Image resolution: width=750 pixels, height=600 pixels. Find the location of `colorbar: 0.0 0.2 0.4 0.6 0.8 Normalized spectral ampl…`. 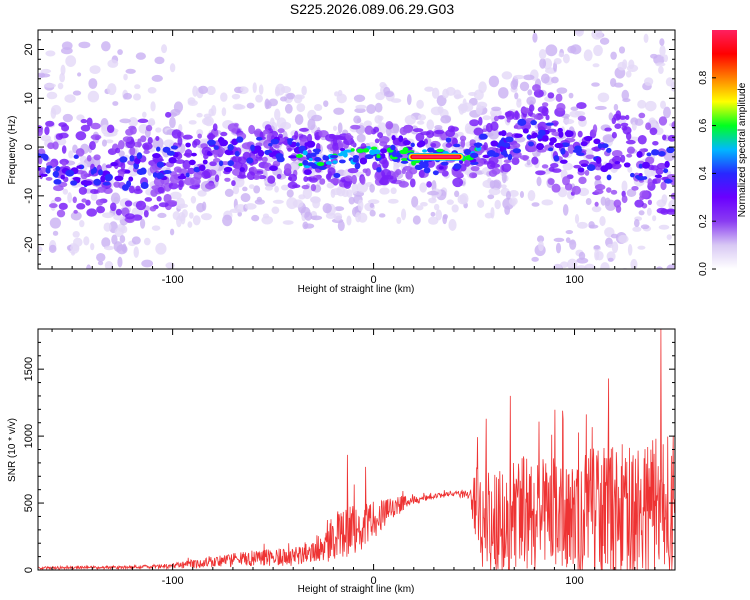

colorbar: 0.0 0.2 0.4 0.6 0.8 Normalized spectral ampl… is located at coordinates (723, 153).